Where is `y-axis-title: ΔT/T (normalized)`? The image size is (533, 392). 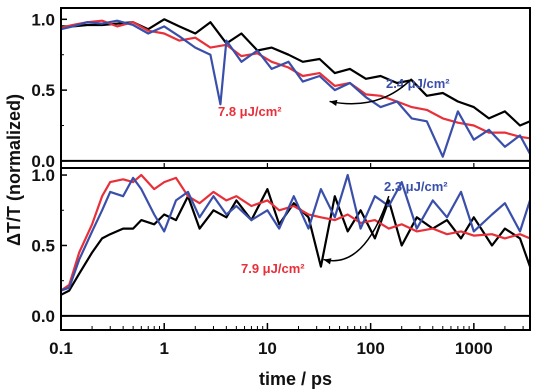
y-axis-title: ΔT/T (normalized) is located at coordinates (14, 170).